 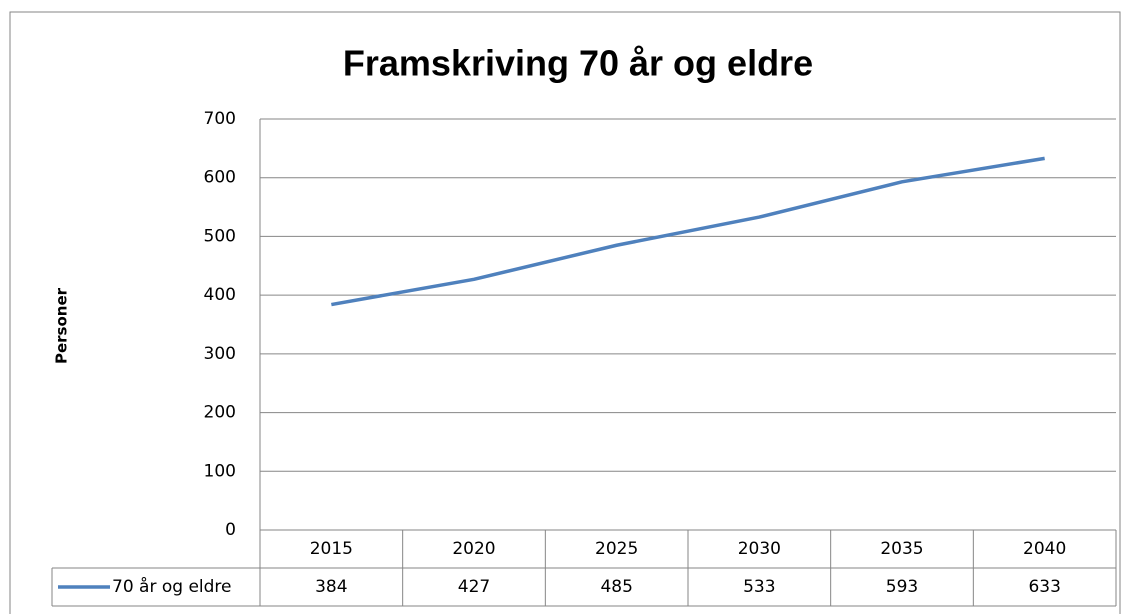 I want to click on x-tick-label: 2040, so click(x=1044, y=549).